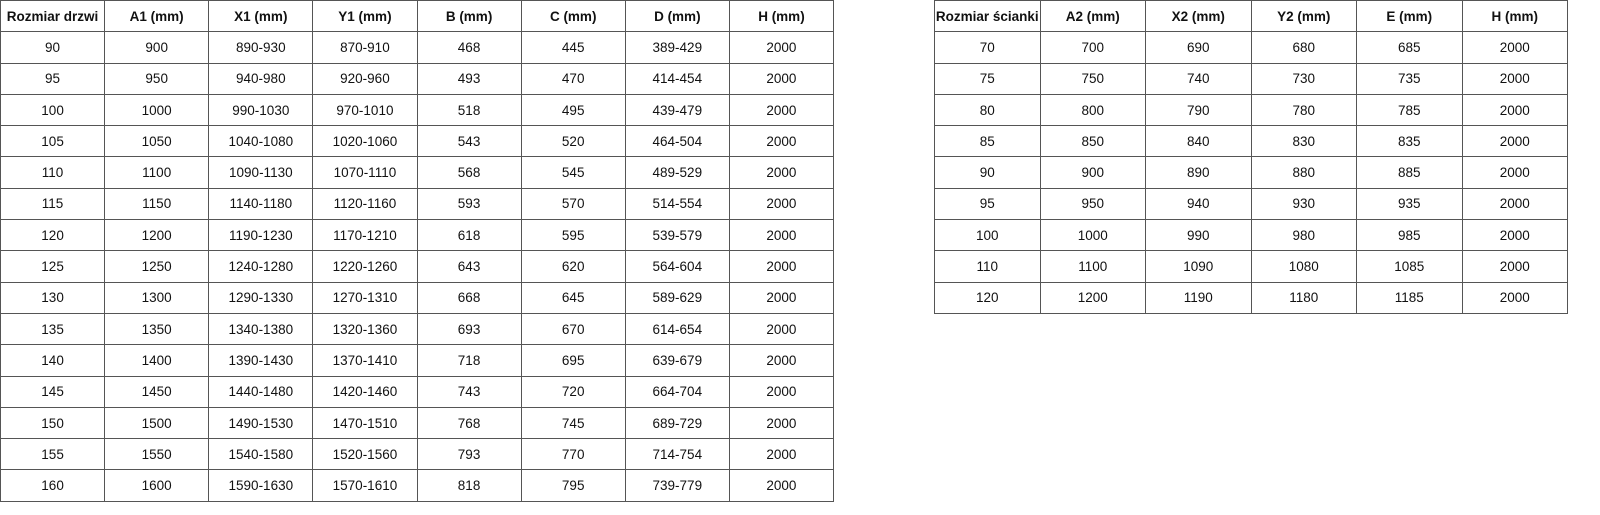 The width and height of the screenshot is (1600, 515). I want to click on table-cell: 785, so click(1409, 110).